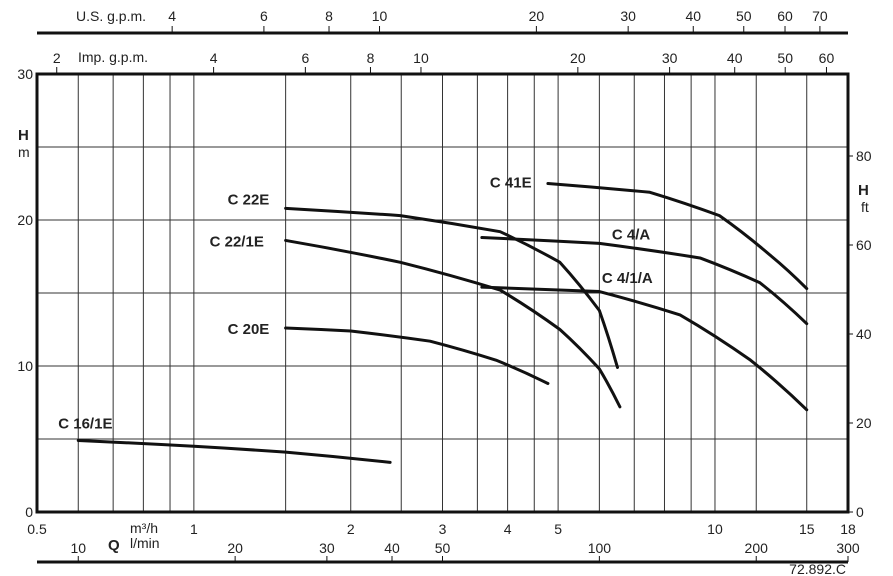  What do you see at coordinates (235, 548) in the screenshot?
I see `lmin-tick-label: 20` at bounding box center [235, 548].